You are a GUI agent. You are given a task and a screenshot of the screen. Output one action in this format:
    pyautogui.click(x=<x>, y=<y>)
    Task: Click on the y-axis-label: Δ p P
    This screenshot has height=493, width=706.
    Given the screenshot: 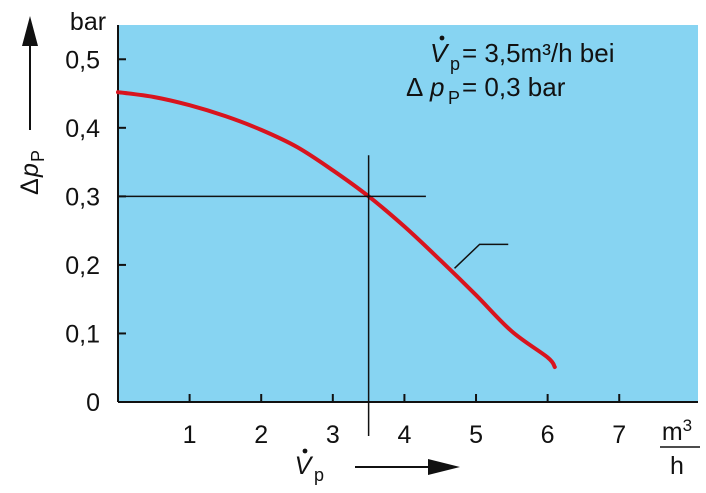 What is the action you would take?
    pyautogui.click(x=32, y=172)
    